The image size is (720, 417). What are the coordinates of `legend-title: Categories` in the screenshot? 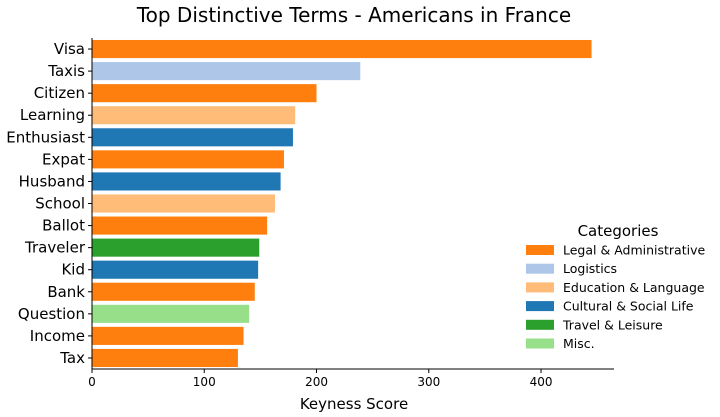 It's located at (618, 231).